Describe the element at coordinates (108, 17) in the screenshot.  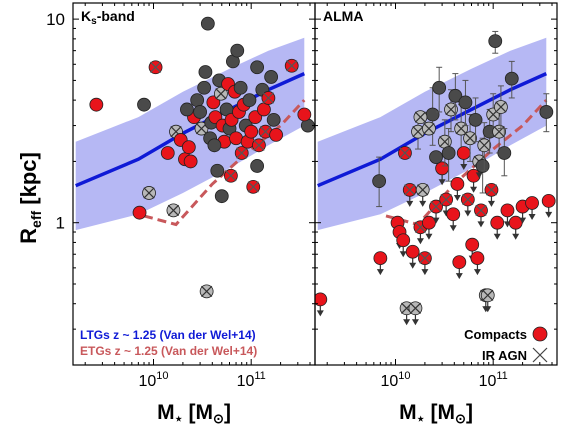
I see `panel-label: Ks-band` at that location.